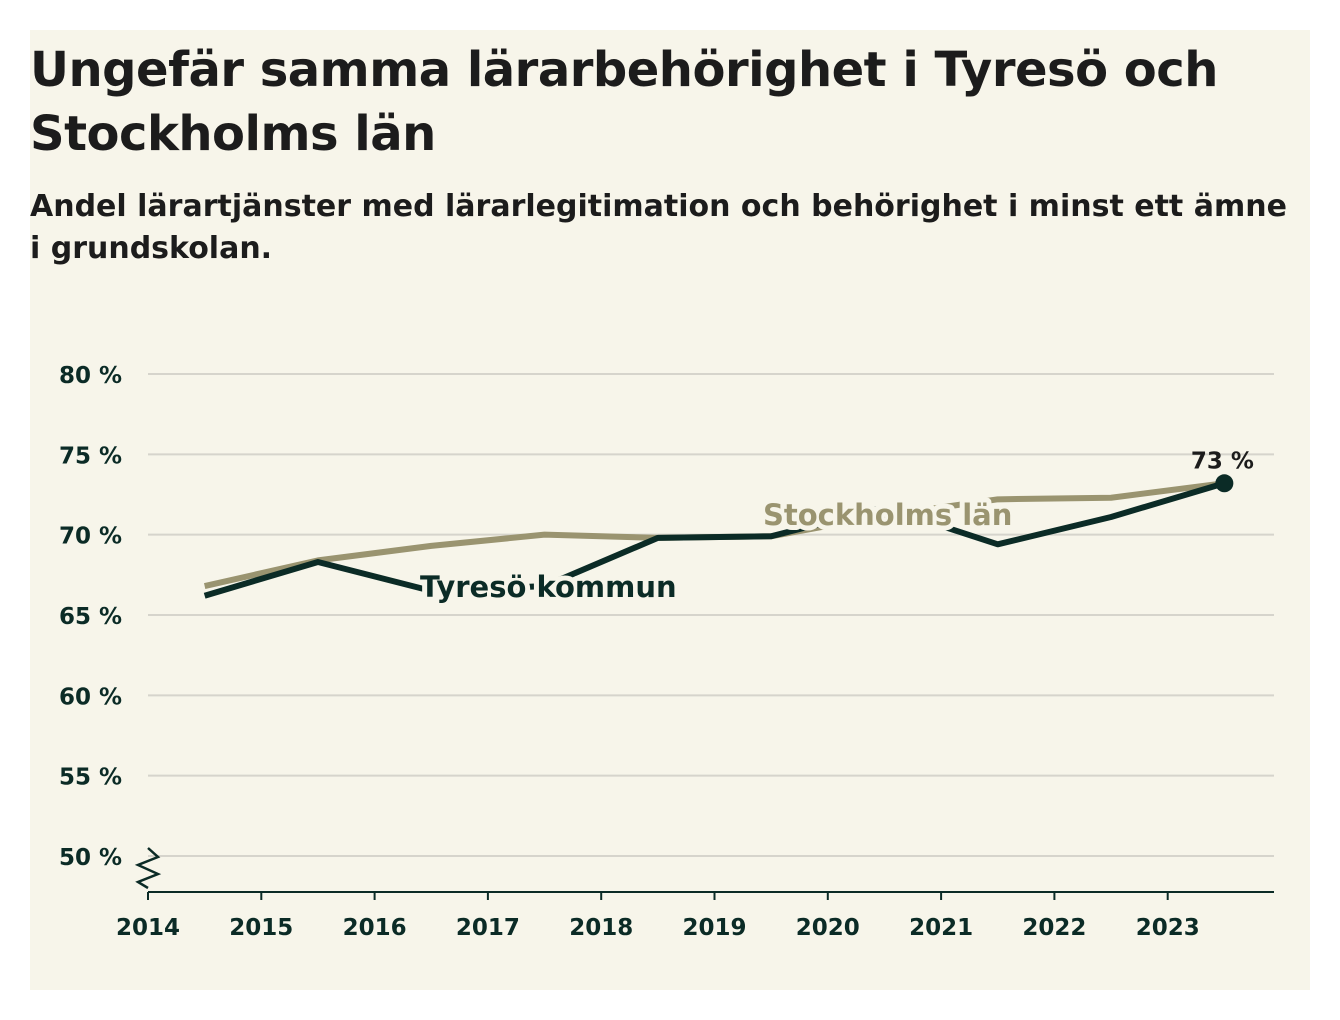  What do you see at coordinates (90, 376) in the screenshot?
I see `y-tick-label: 80 %` at bounding box center [90, 376].